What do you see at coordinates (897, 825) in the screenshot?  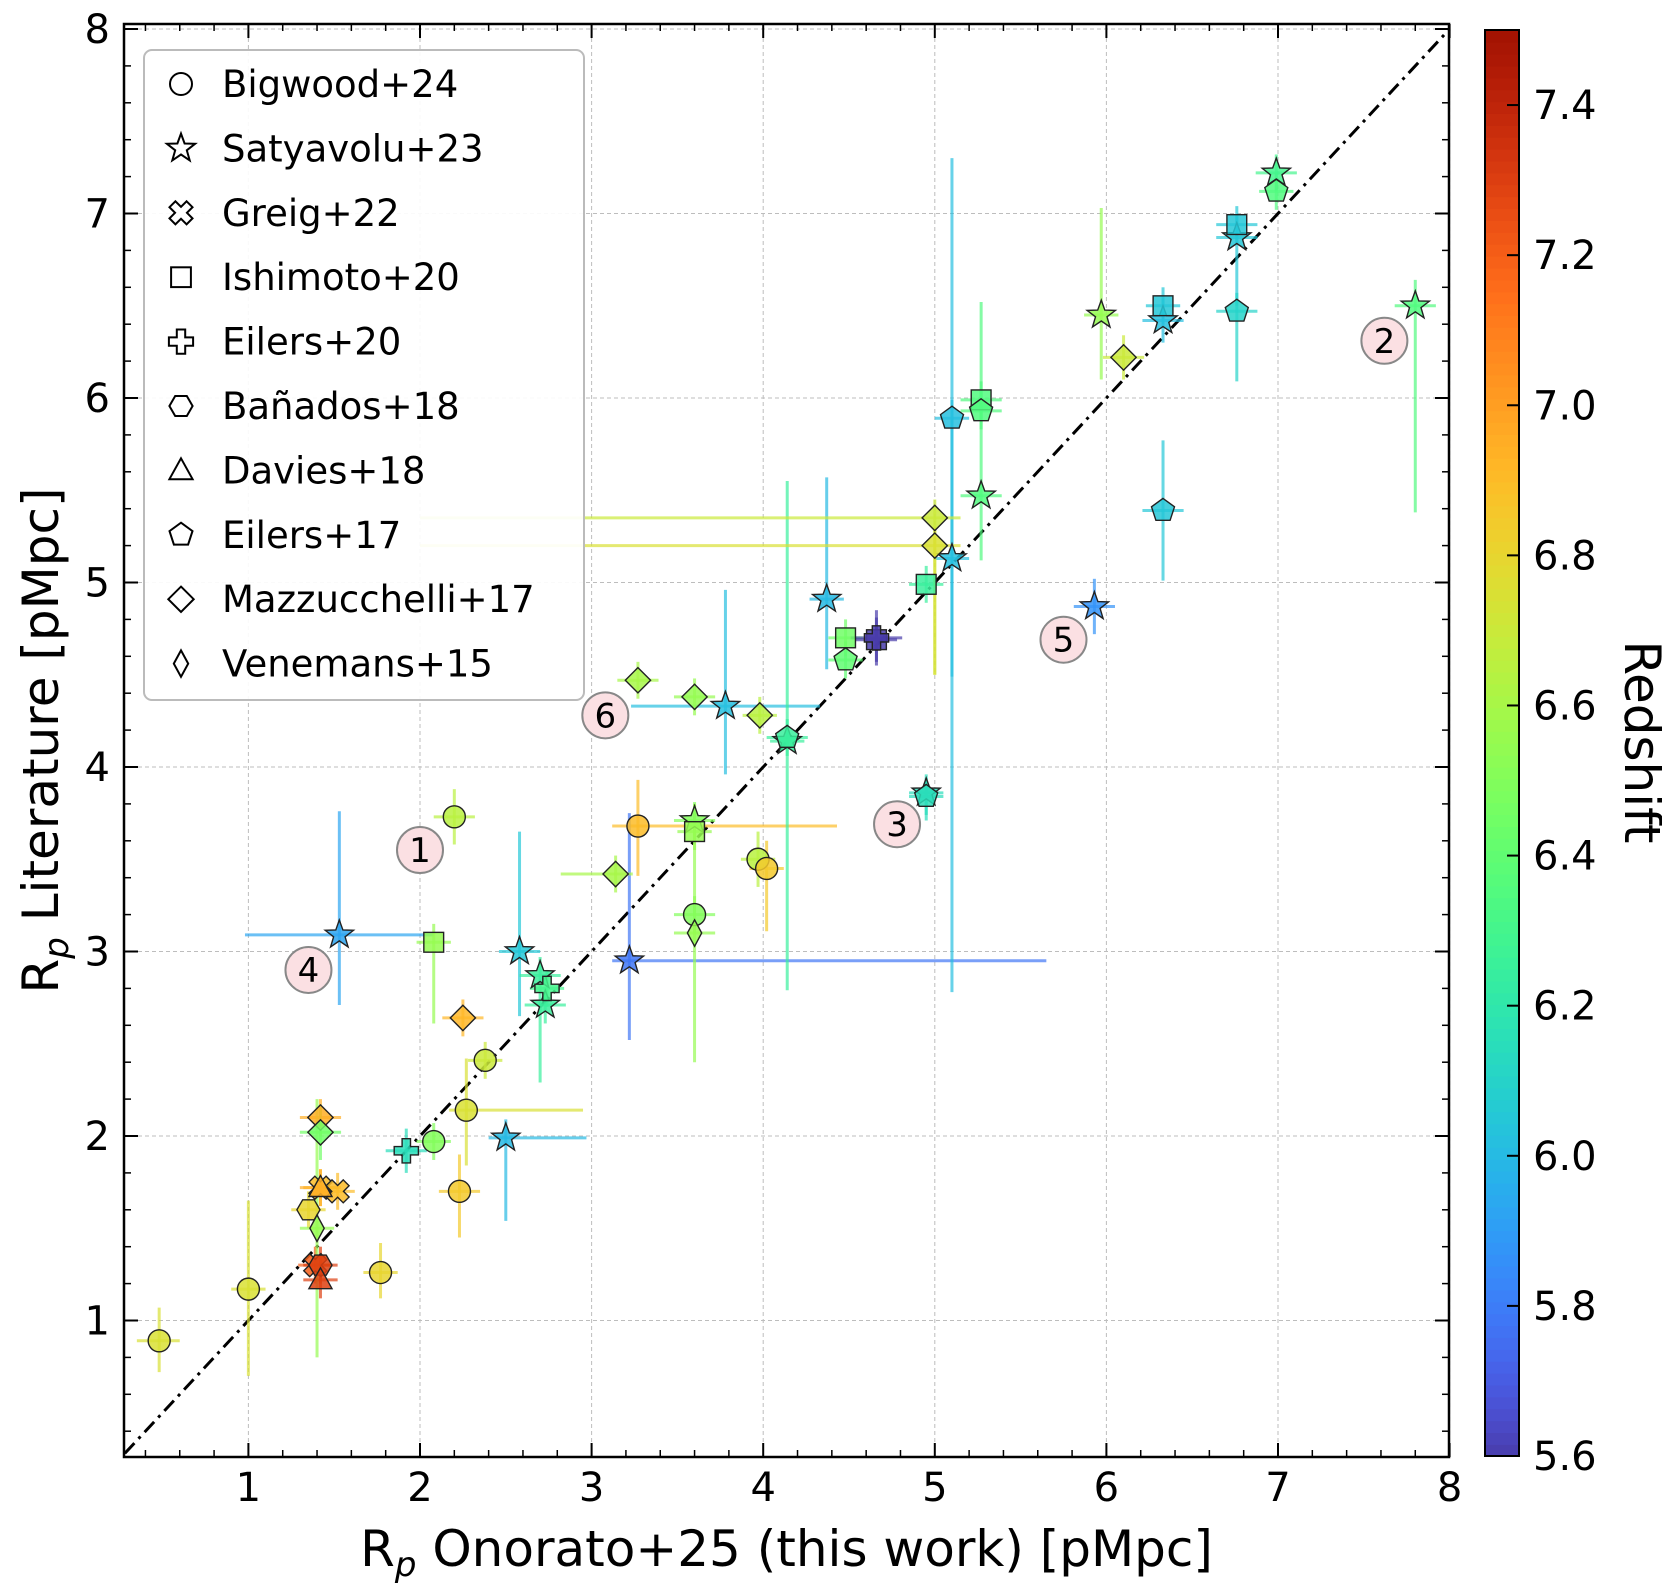 I see `annotation-label: 3` at bounding box center [897, 825].